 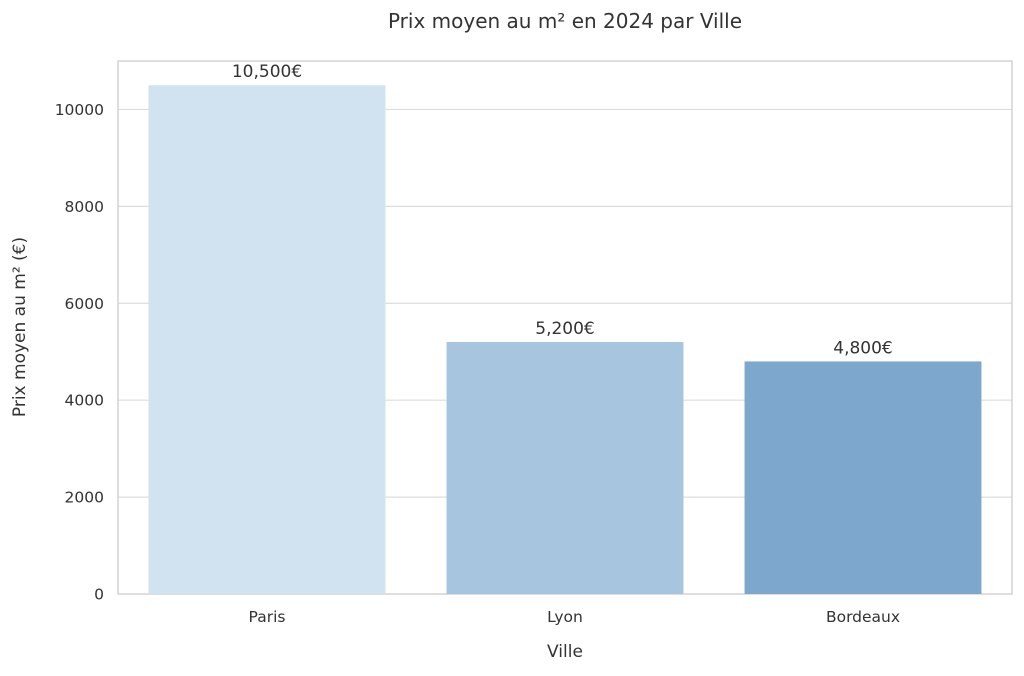 I want to click on y-axis-label: Prix moyen au m² (€), so click(x=20, y=327).